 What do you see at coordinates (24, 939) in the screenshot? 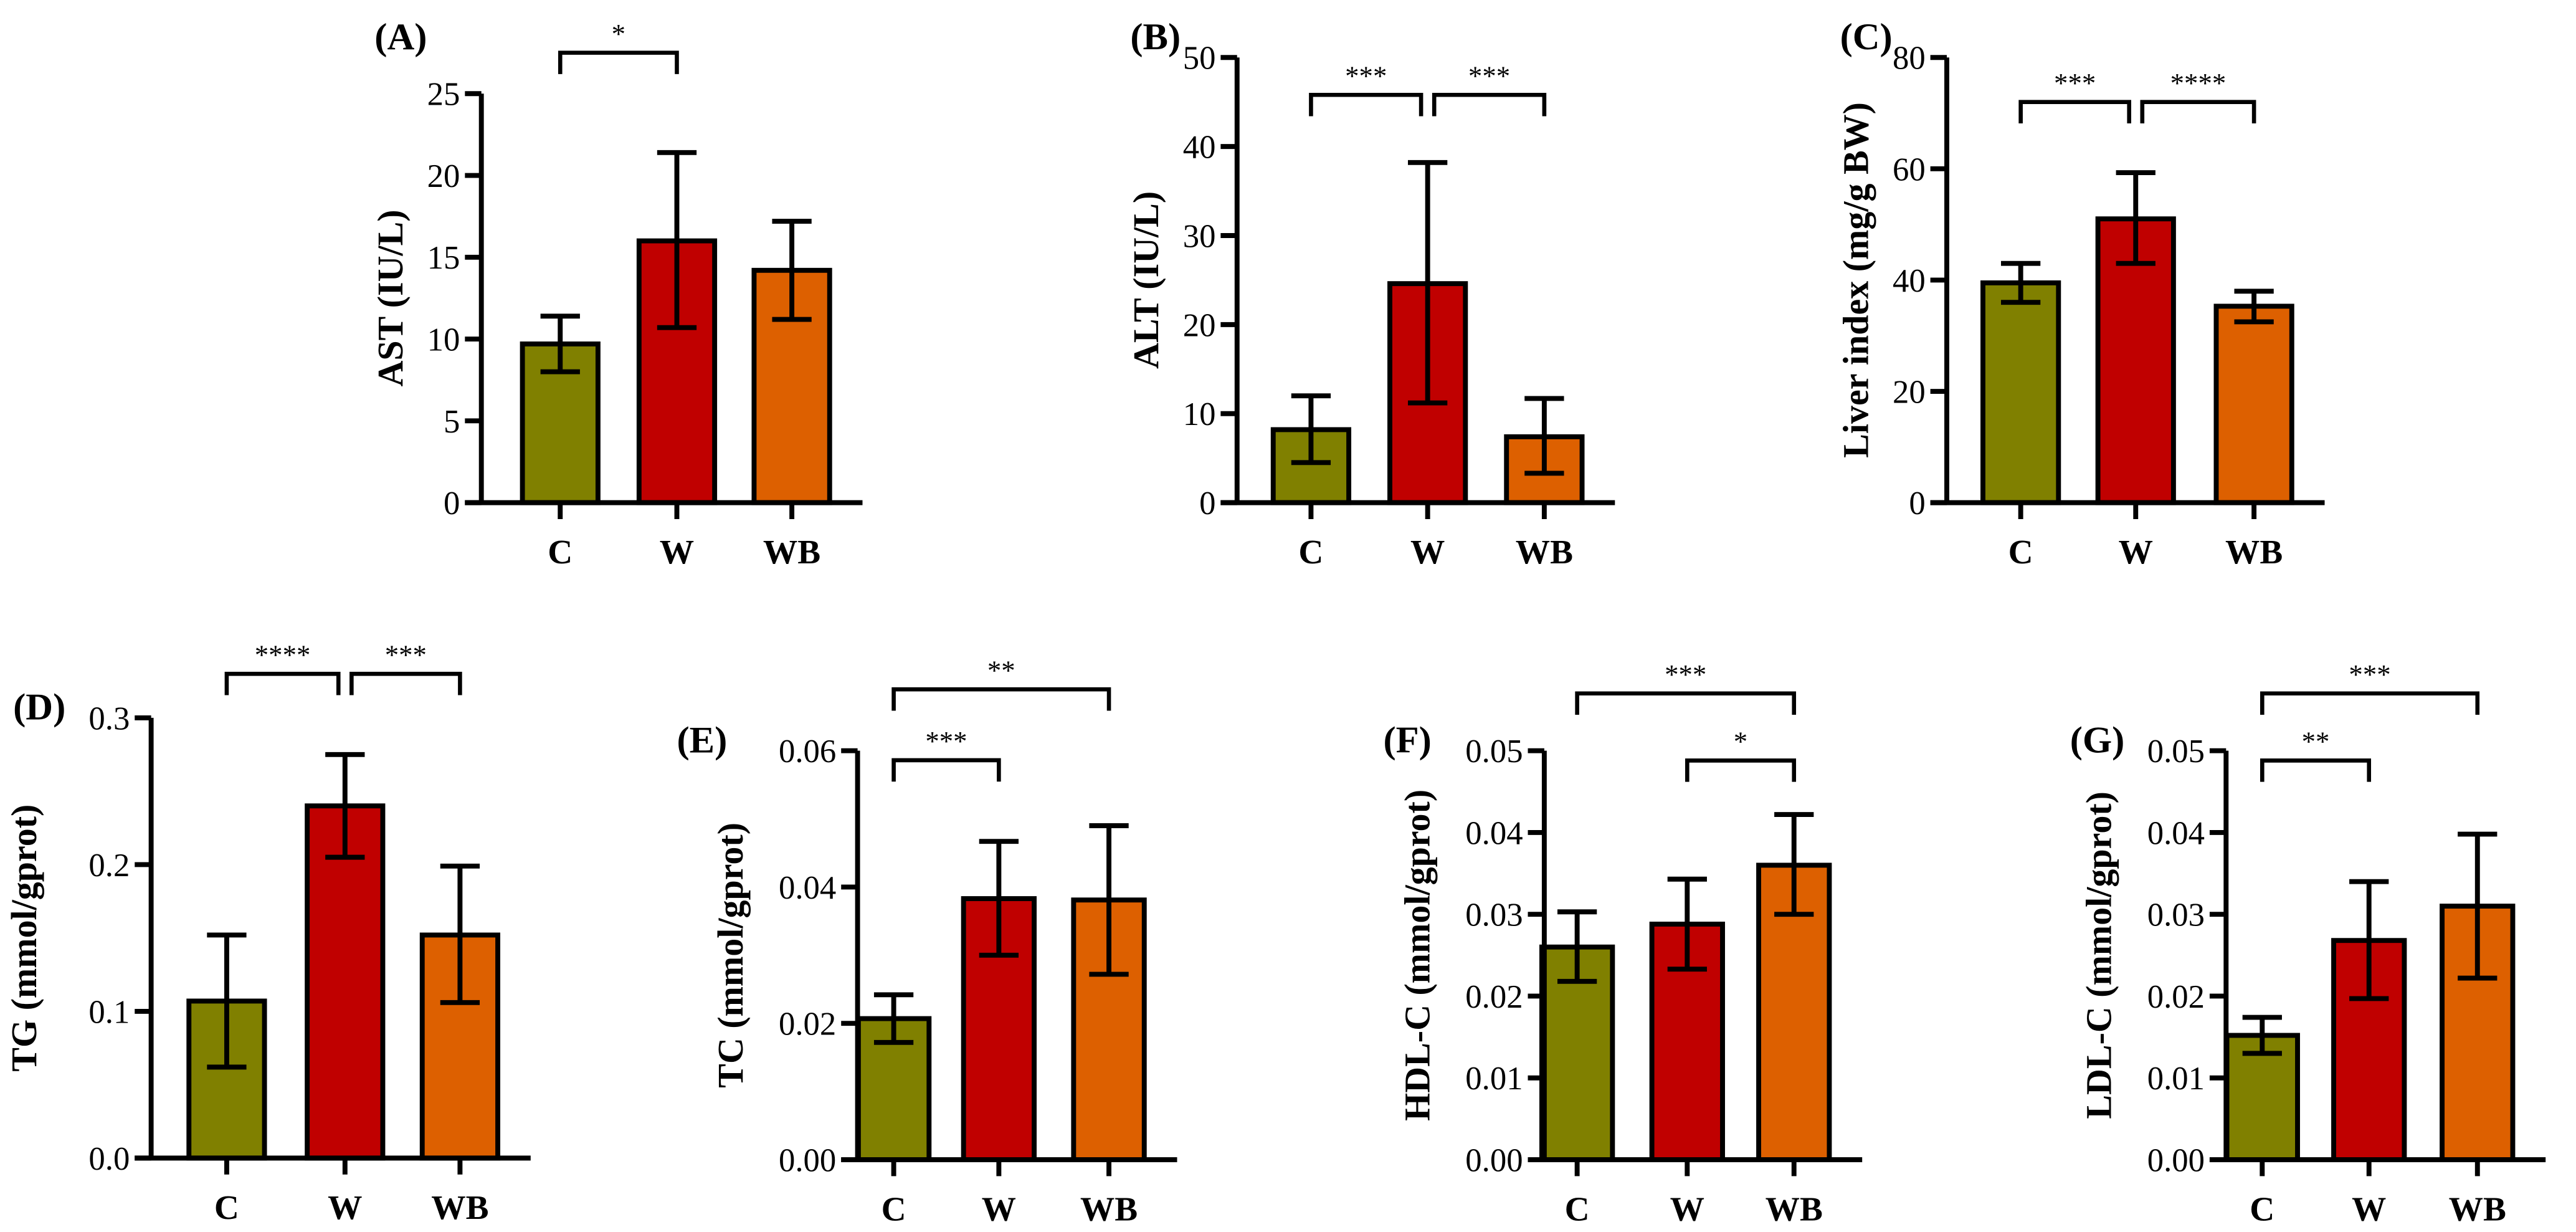
I see `y-axis-label: TG (mmol/gprot)` at bounding box center [24, 939].